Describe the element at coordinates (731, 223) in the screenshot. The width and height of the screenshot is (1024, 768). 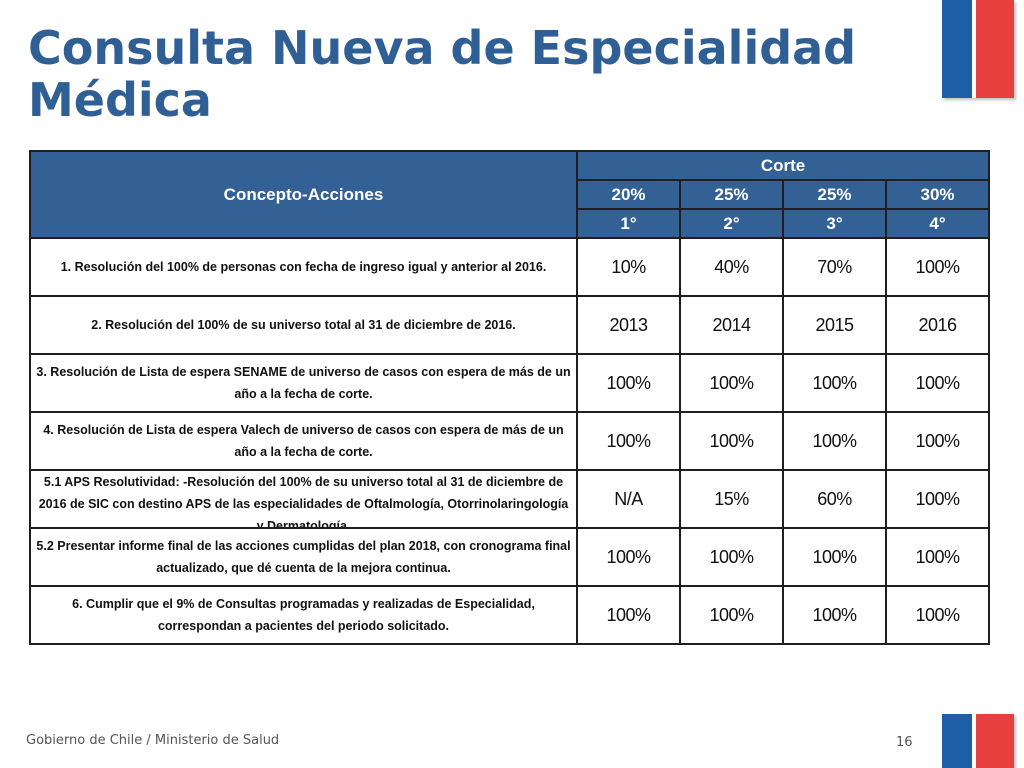
I see `corte-number-header: 2°` at that location.